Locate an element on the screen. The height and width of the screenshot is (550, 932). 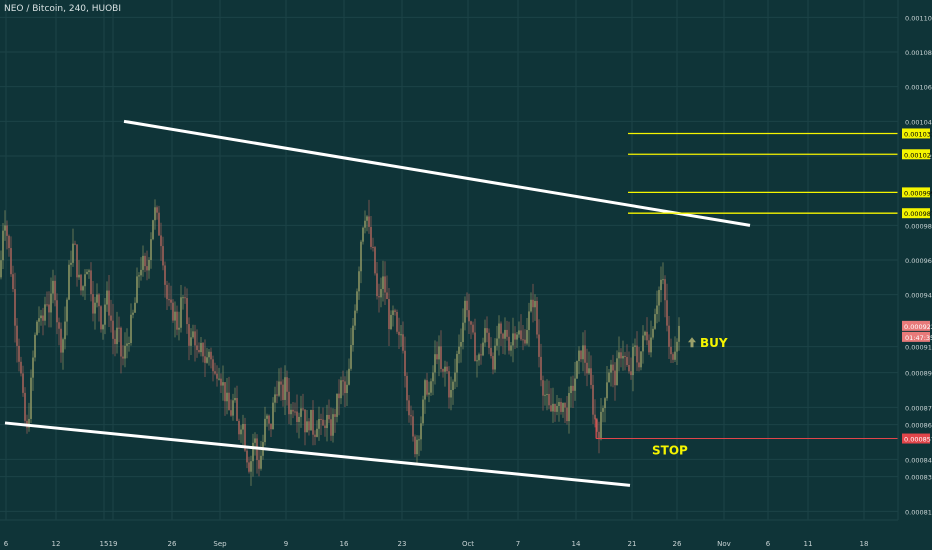
countdown-label: 01:47:35 is located at coordinates (918, 338).